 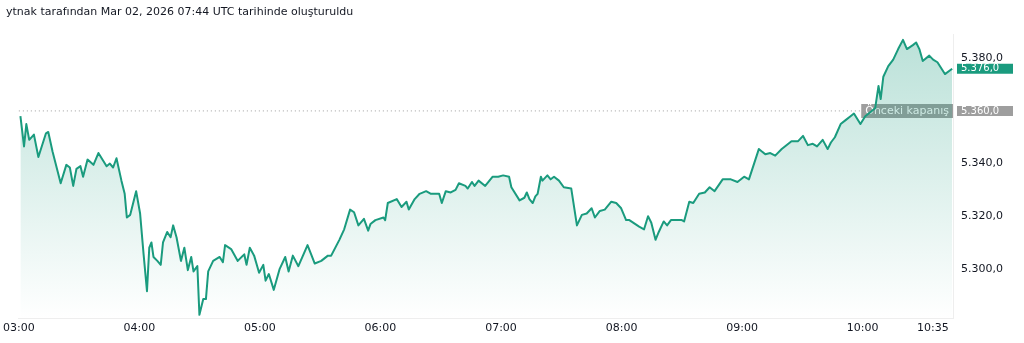 What do you see at coordinates (980, 110) in the screenshot?
I see `text: 5.360,0` at bounding box center [980, 110].